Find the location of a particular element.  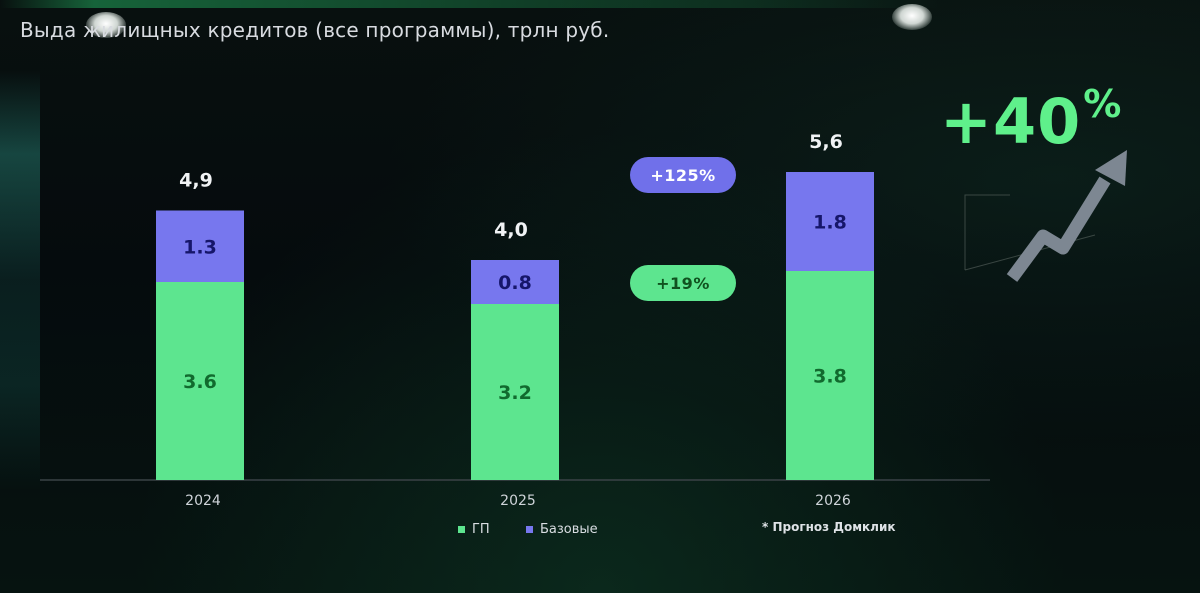

legend-label-basic: Базовые is located at coordinates (569, 529).